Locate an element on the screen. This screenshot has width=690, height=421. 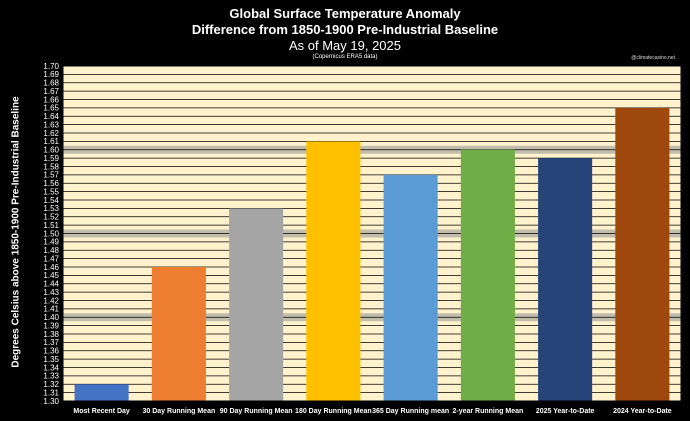
y-tick-label: 1.43 is located at coordinates (51, 292).